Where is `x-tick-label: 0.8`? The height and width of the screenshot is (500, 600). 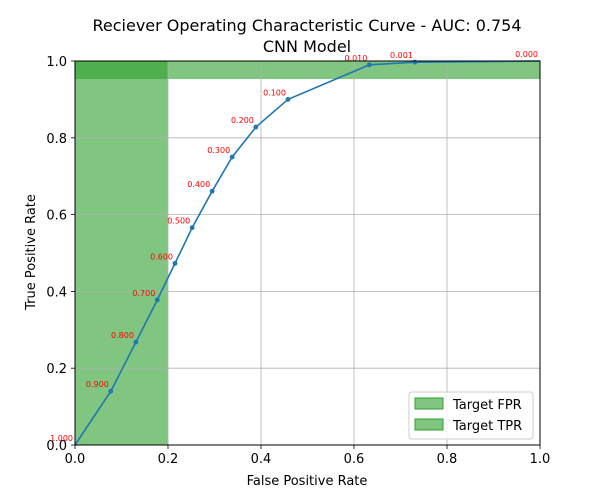 x-tick-label: 0.8 is located at coordinates (447, 459).